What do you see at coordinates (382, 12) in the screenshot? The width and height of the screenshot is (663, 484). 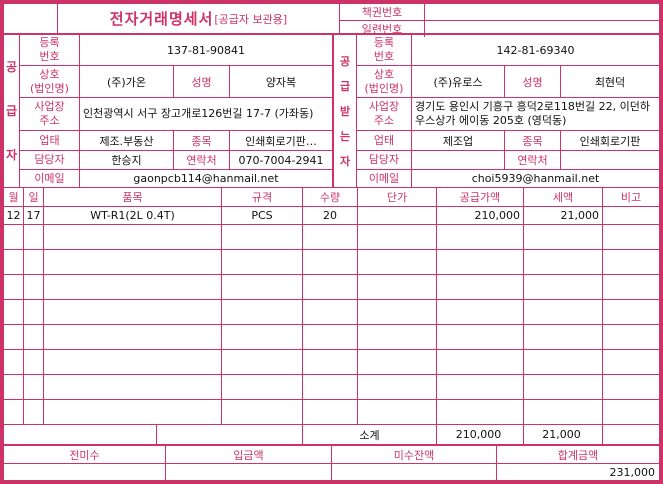 I see `book-number-label: 책권번호` at bounding box center [382, 12].